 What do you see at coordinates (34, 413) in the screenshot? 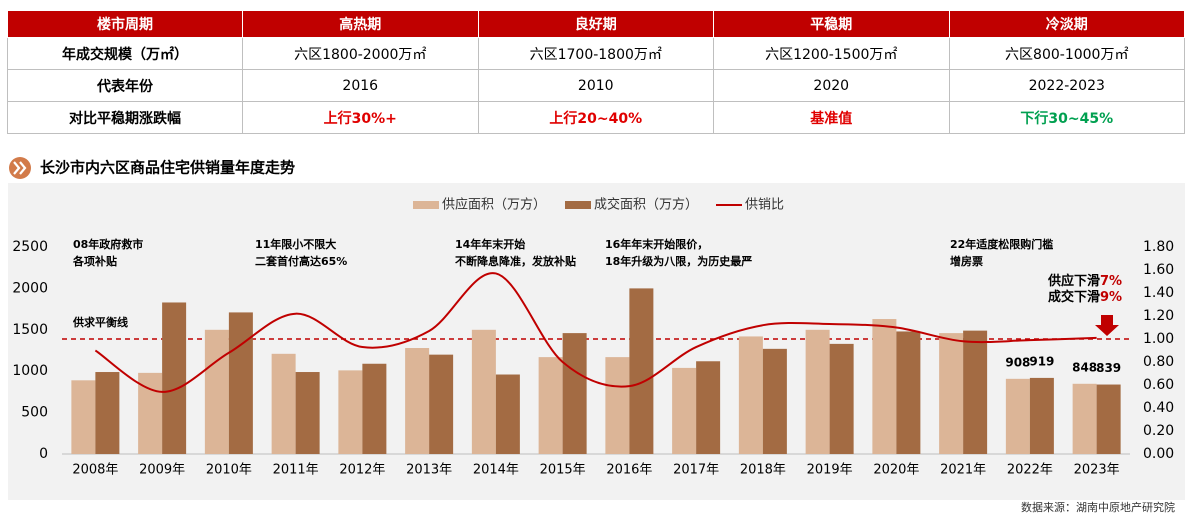
I see `y-tick-label: 500` at bounding box center [34, 413].